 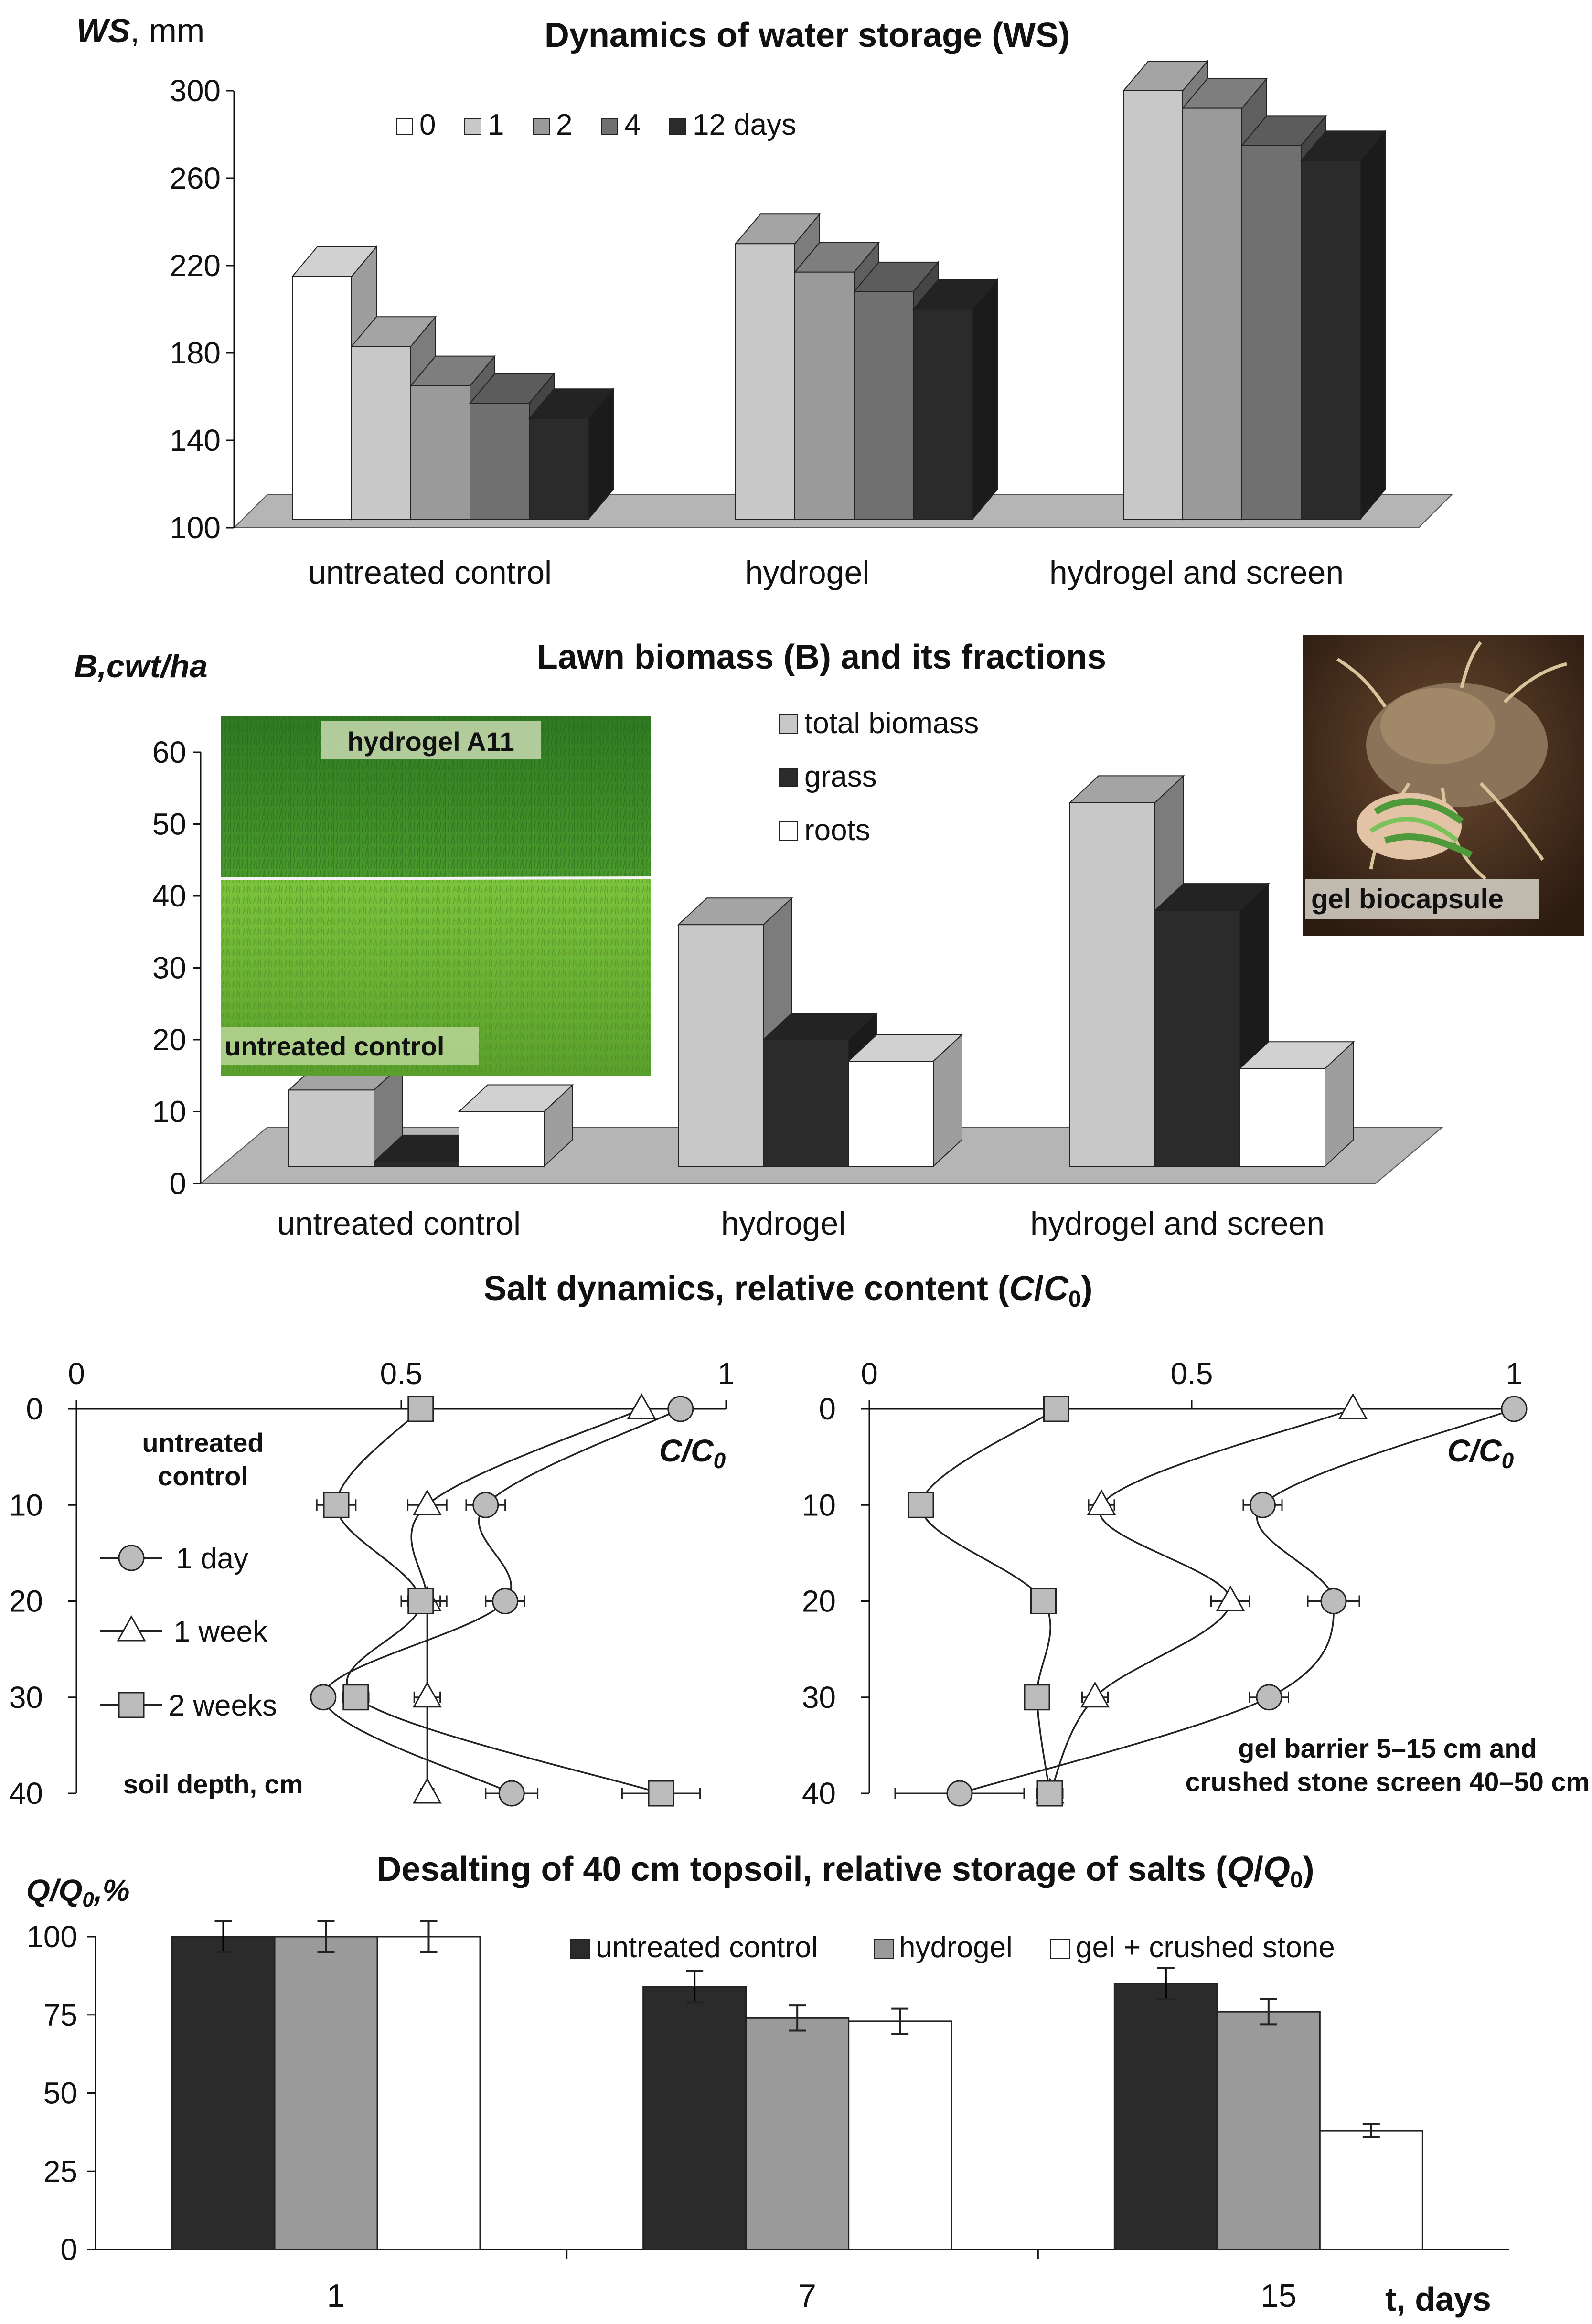 I want to click on bio-category-label: hydrogel and screen, so click(x=1177, y=1223).